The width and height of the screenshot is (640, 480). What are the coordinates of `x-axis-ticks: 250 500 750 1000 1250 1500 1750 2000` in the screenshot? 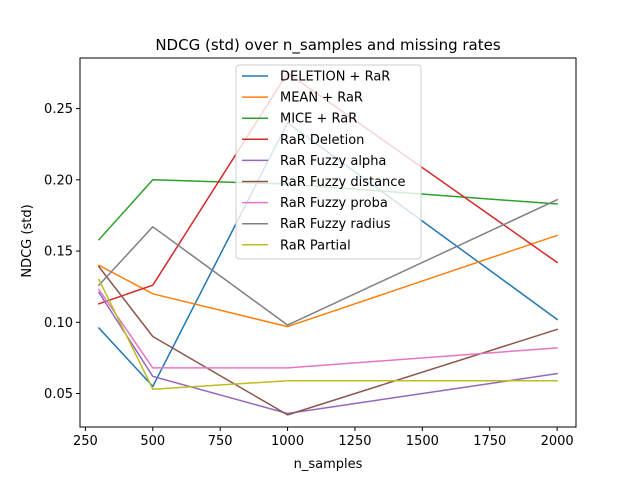 It's located at (323, 438).